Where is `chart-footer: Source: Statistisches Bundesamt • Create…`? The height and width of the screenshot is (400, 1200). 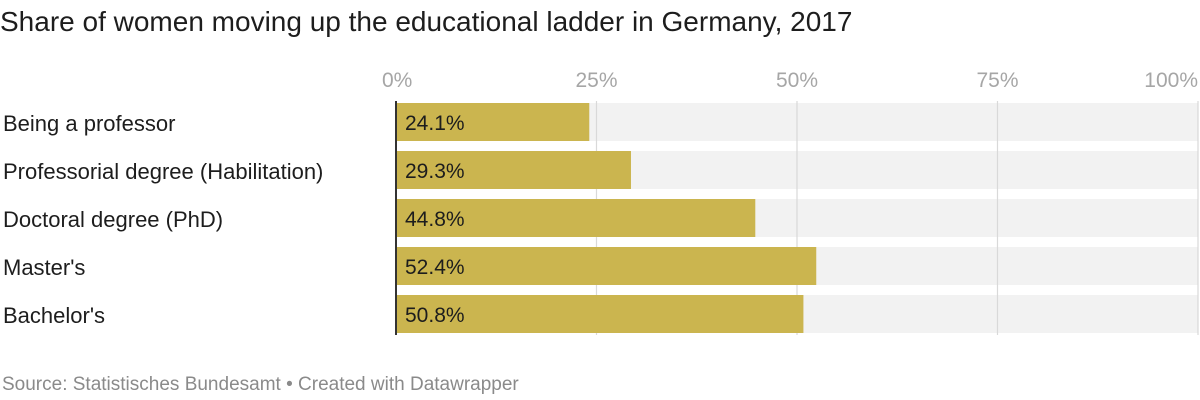 chart-footer: Source: Statistisches Bundesamt • Create… is located at coordinates (260, 385).